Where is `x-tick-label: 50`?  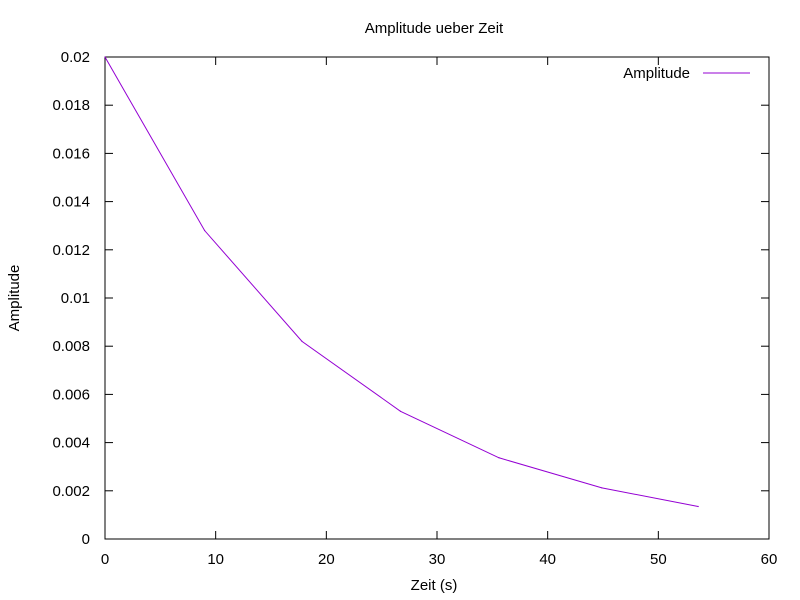
x-tick-label: 50 is located at coordinates (658, 559).